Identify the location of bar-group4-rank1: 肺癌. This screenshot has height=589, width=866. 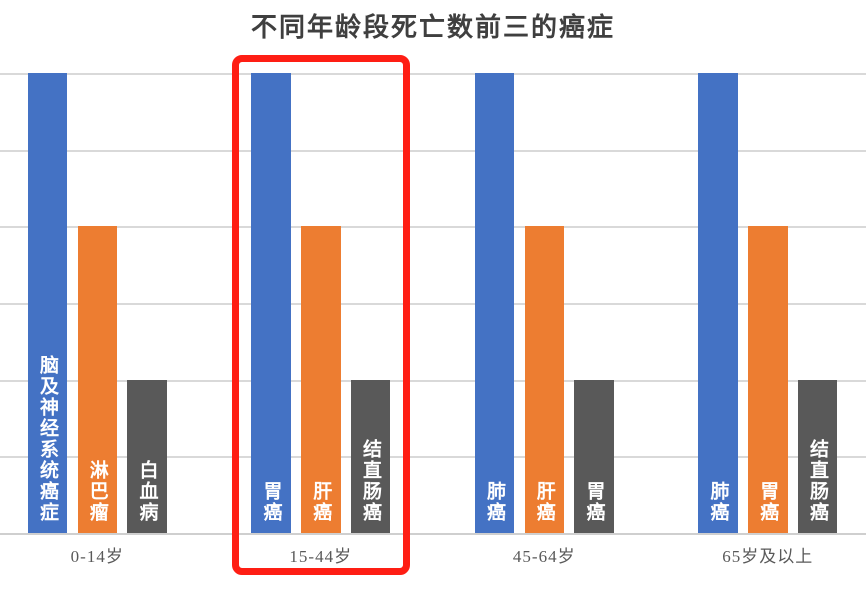
(718, 303).